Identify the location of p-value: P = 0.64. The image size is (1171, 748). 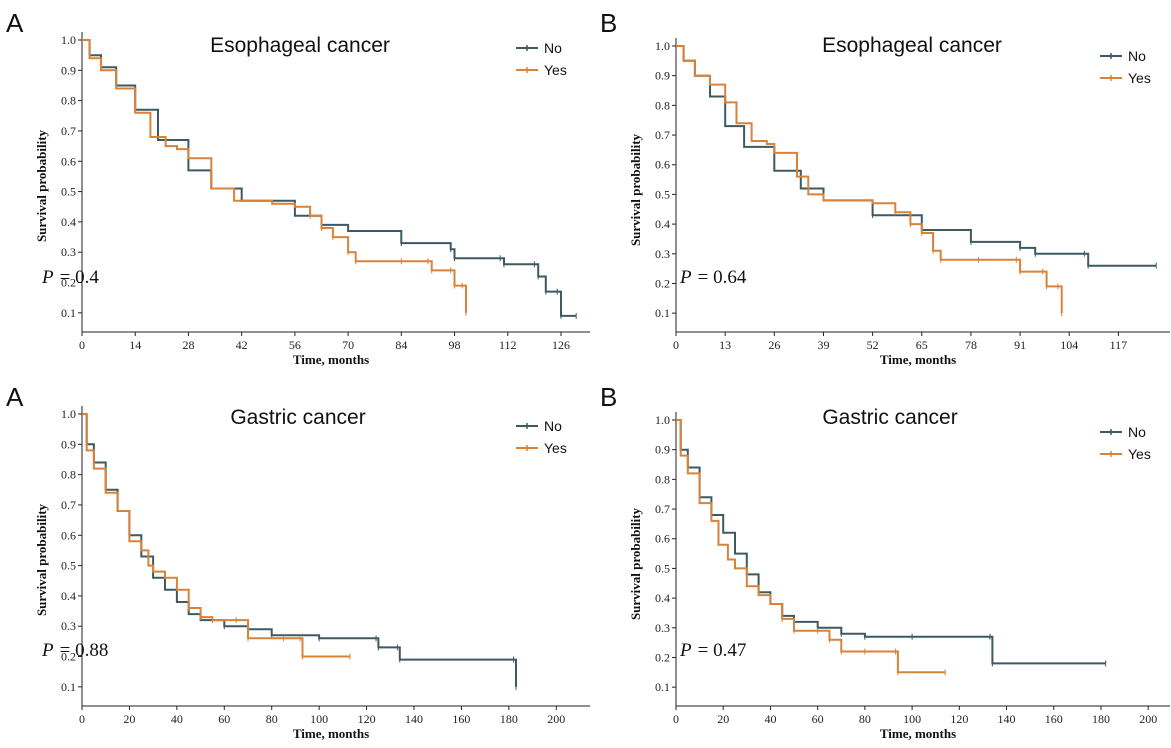
(713, 277).